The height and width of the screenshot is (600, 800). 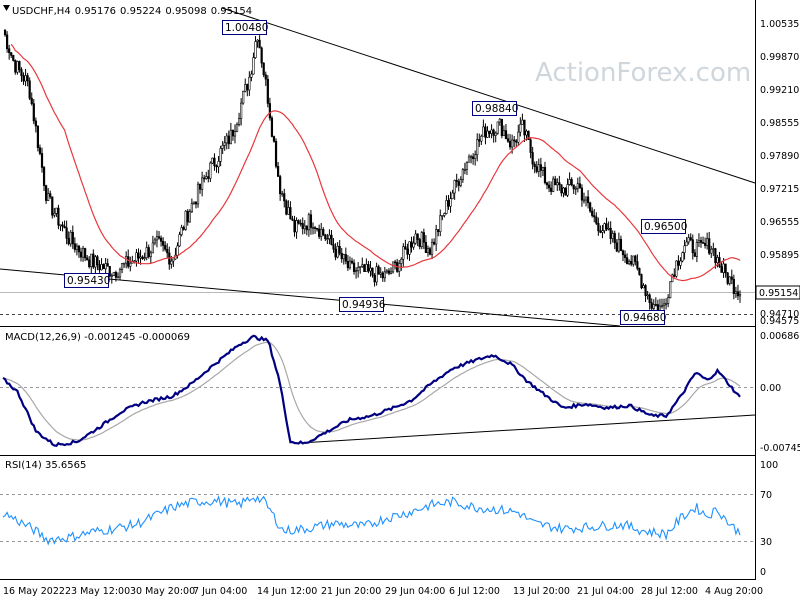 I want to click on macd-axis: 0.006861 0.00 -0.007454, so click(x=780, y=392).